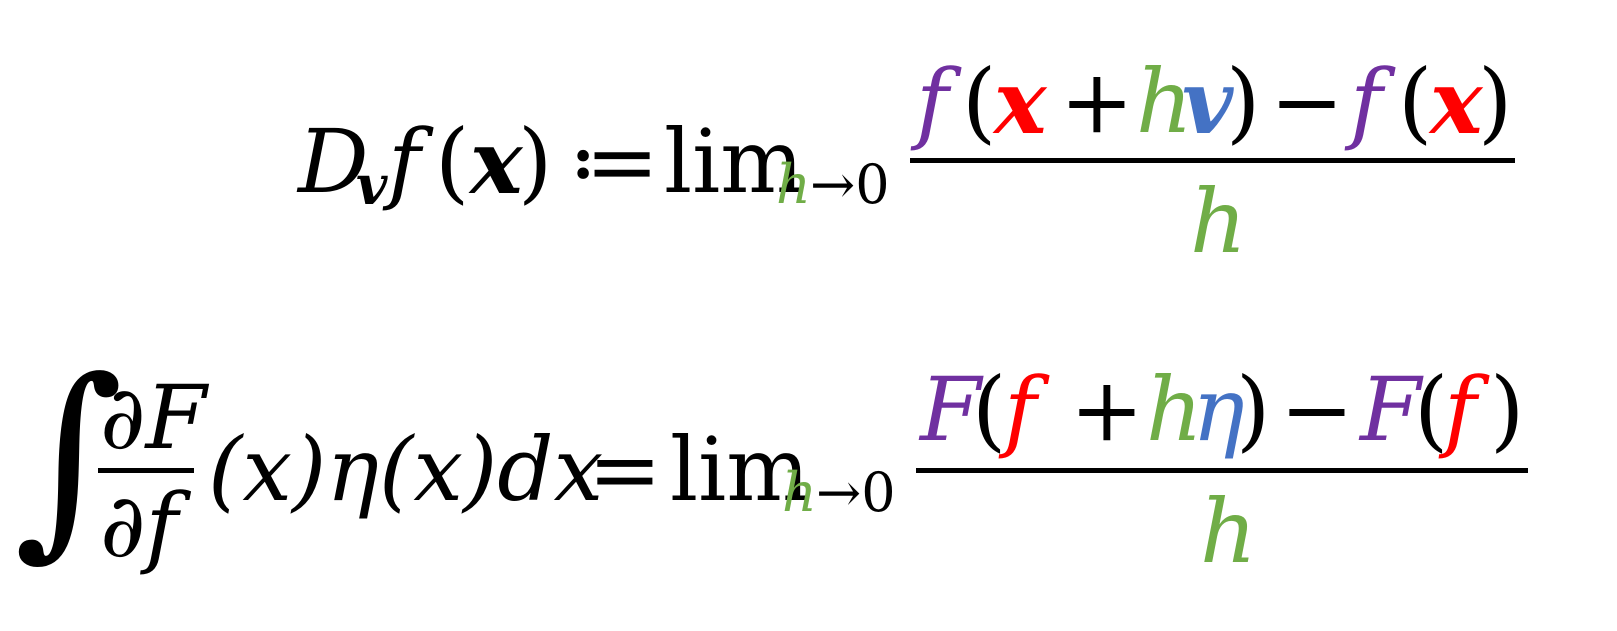 The width and height of the screenshot is (1617, 631). Describe the element at coordinates (951, 409) in the screenshot. I see `numerator-functional-f: F` at that location.